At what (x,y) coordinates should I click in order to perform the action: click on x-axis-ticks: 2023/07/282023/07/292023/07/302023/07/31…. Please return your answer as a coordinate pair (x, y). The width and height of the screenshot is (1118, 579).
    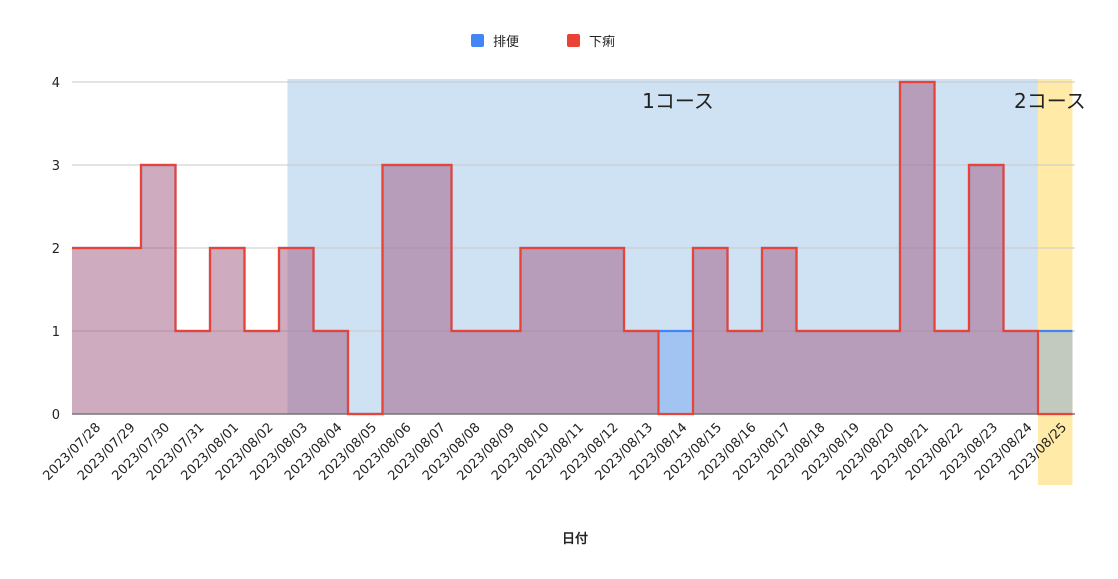
    Looking at the image, I should click on (555, 452).